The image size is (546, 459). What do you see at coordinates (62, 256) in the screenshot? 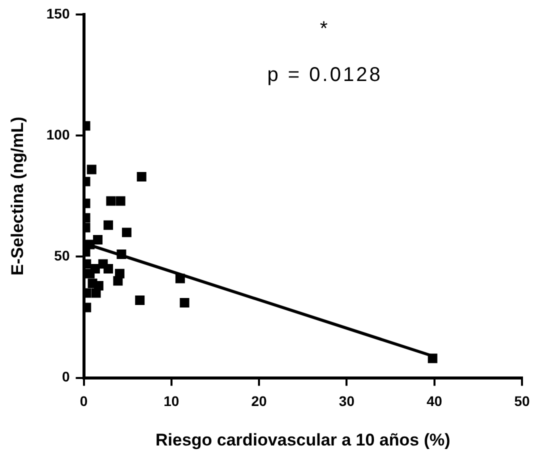
I see `y-tick-label: 50` at bounding box center [62, 256].